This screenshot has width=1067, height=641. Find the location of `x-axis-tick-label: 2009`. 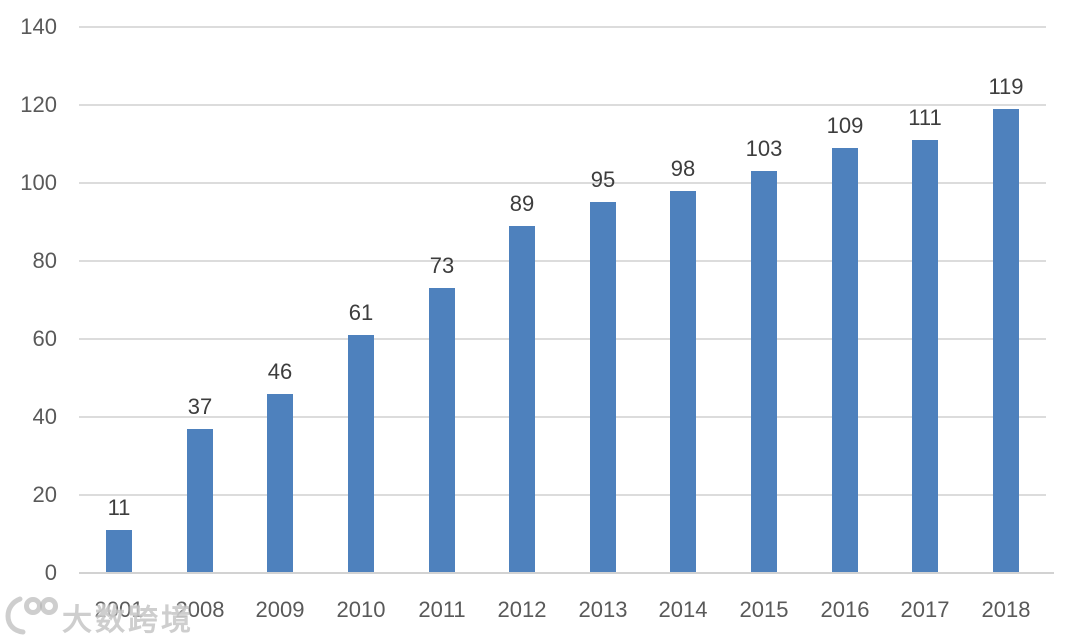

x-axis-tick-label: 2009 is located at coordinates (280, 609).